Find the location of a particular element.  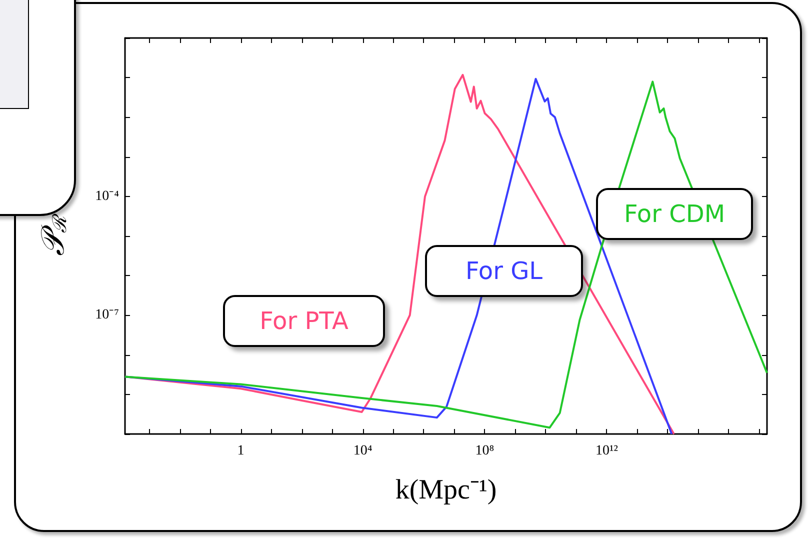

y-tick-label: 10⁻⁴ is located at coordinates (107, 196).